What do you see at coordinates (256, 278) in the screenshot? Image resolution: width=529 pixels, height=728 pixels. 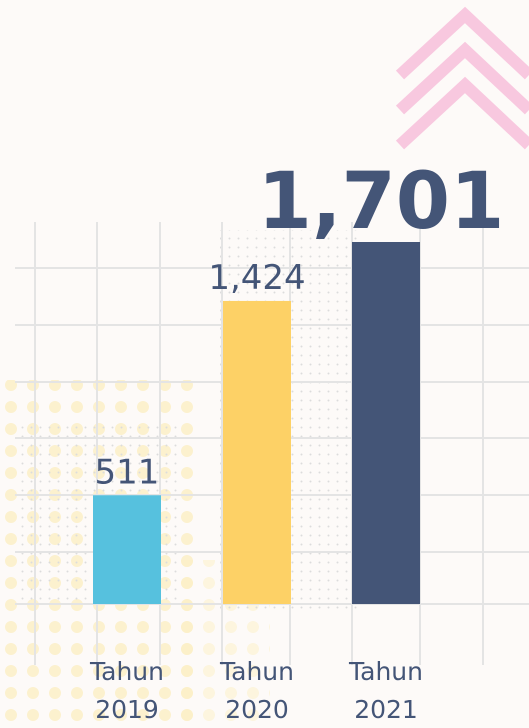 I see `value-label: 1,424` at bounding box center [256, 278].